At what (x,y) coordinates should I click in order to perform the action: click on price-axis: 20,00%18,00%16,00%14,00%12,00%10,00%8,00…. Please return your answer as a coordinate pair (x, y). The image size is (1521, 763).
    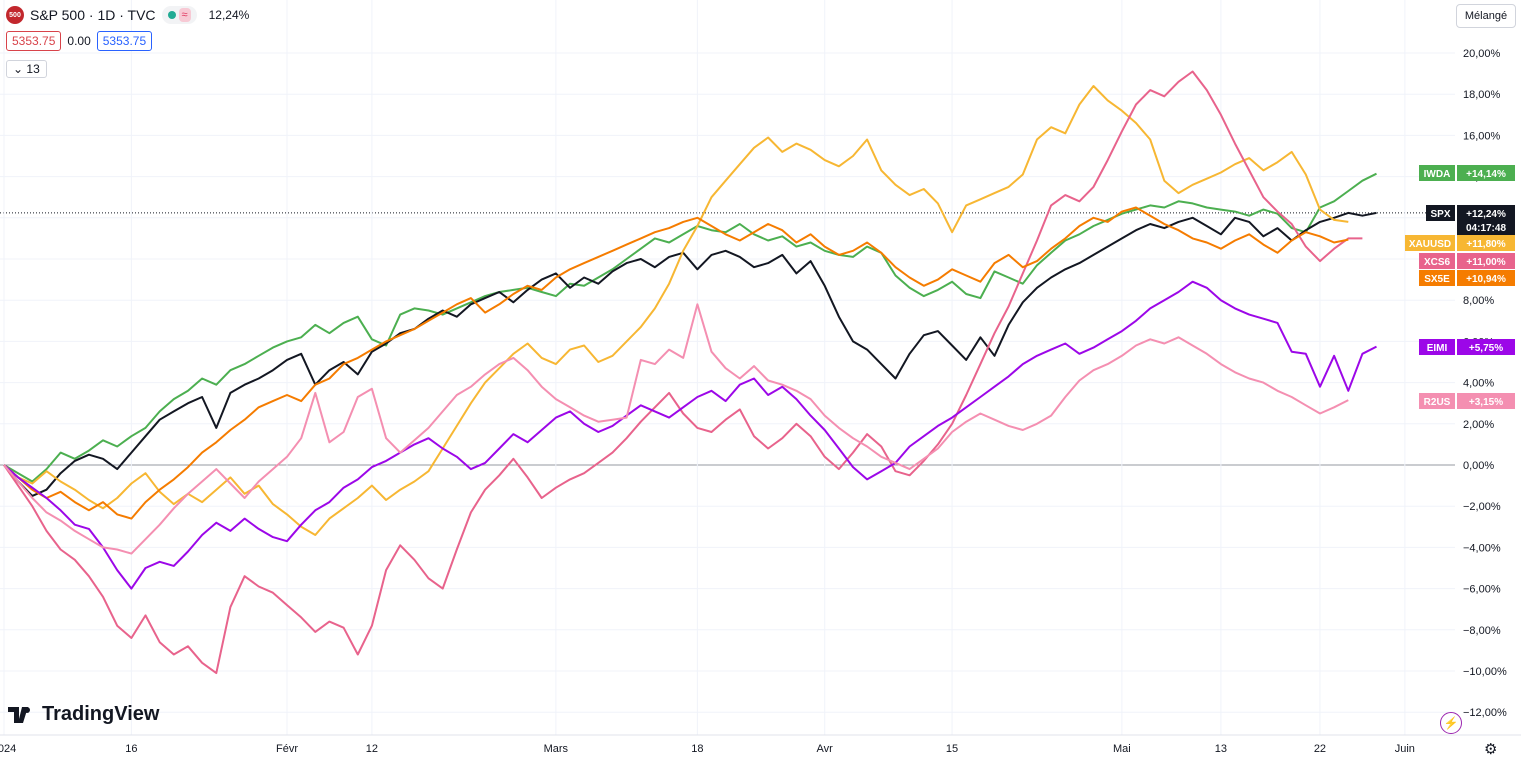
    Looking at the image, I should click on (1485, 383).